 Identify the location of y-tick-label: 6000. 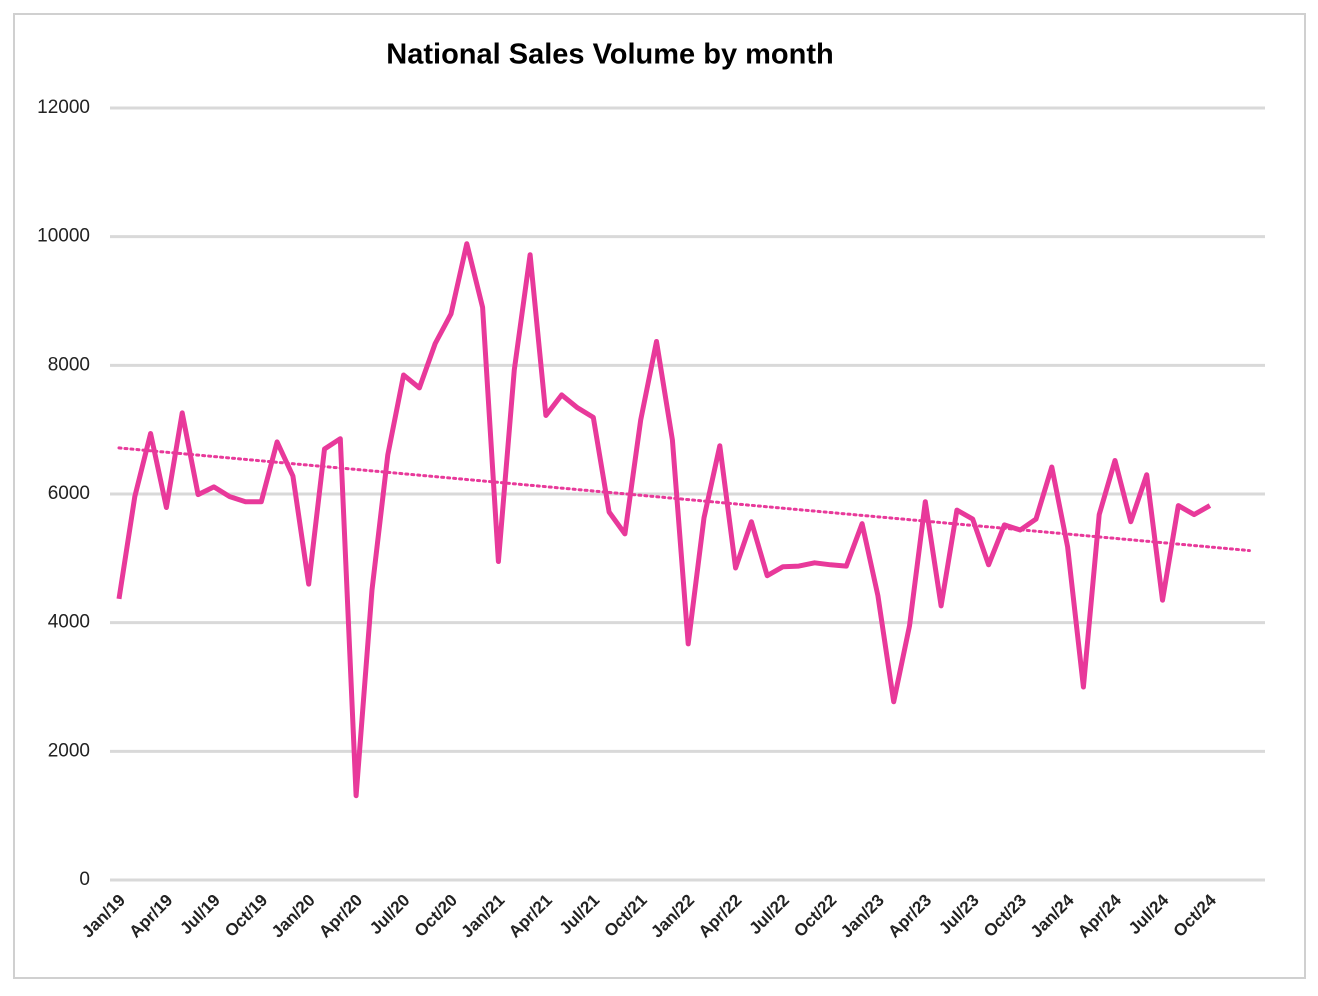
(69, 493).